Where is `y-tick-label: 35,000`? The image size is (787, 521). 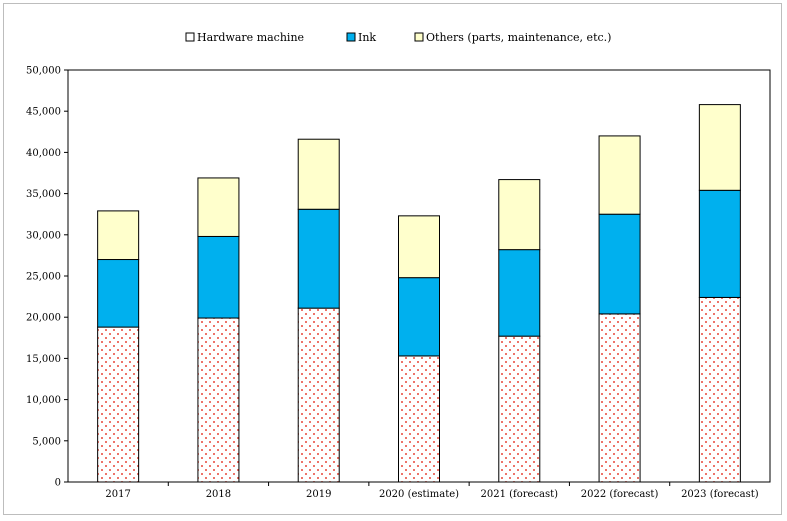 y-tick-label: 35,000 is located at coordinates (43, 194).